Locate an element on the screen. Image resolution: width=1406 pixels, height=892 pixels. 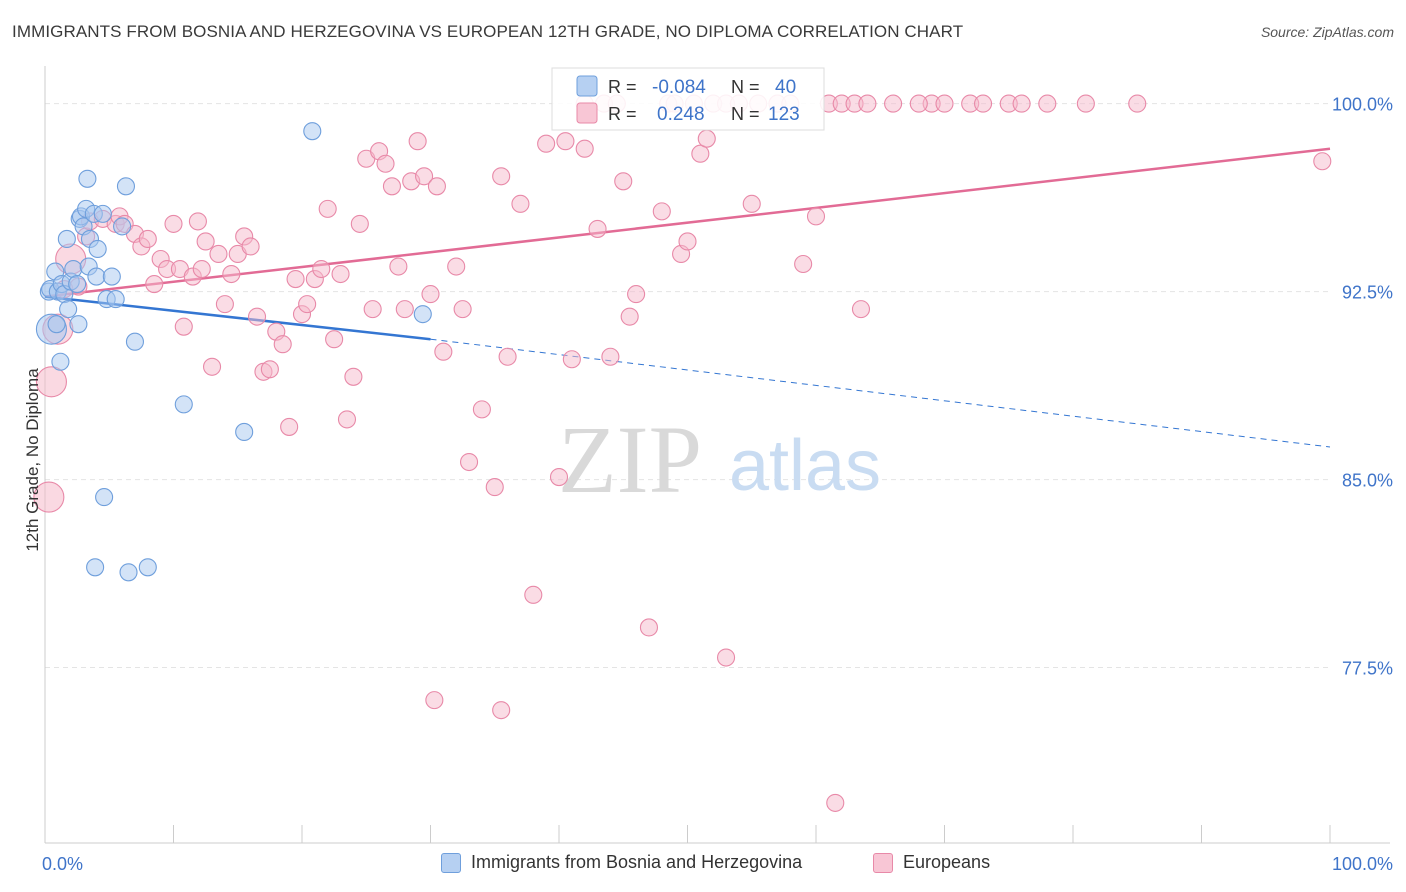
legend-label-europeans: Europeans is located at coordinates (947, 862).